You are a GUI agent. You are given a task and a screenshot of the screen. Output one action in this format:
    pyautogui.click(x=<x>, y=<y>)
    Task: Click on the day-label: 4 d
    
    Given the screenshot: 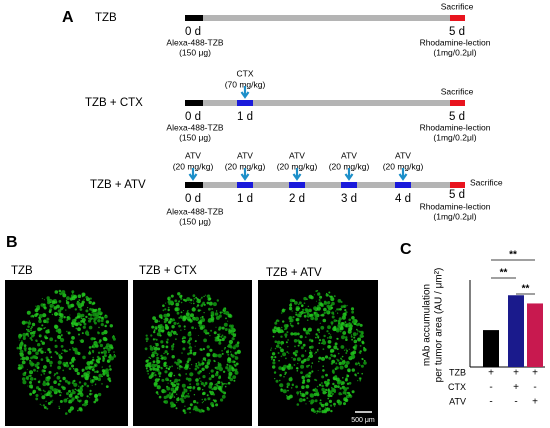 What is the action you would take?
    pyautogui.click(x=403, y=199)
    